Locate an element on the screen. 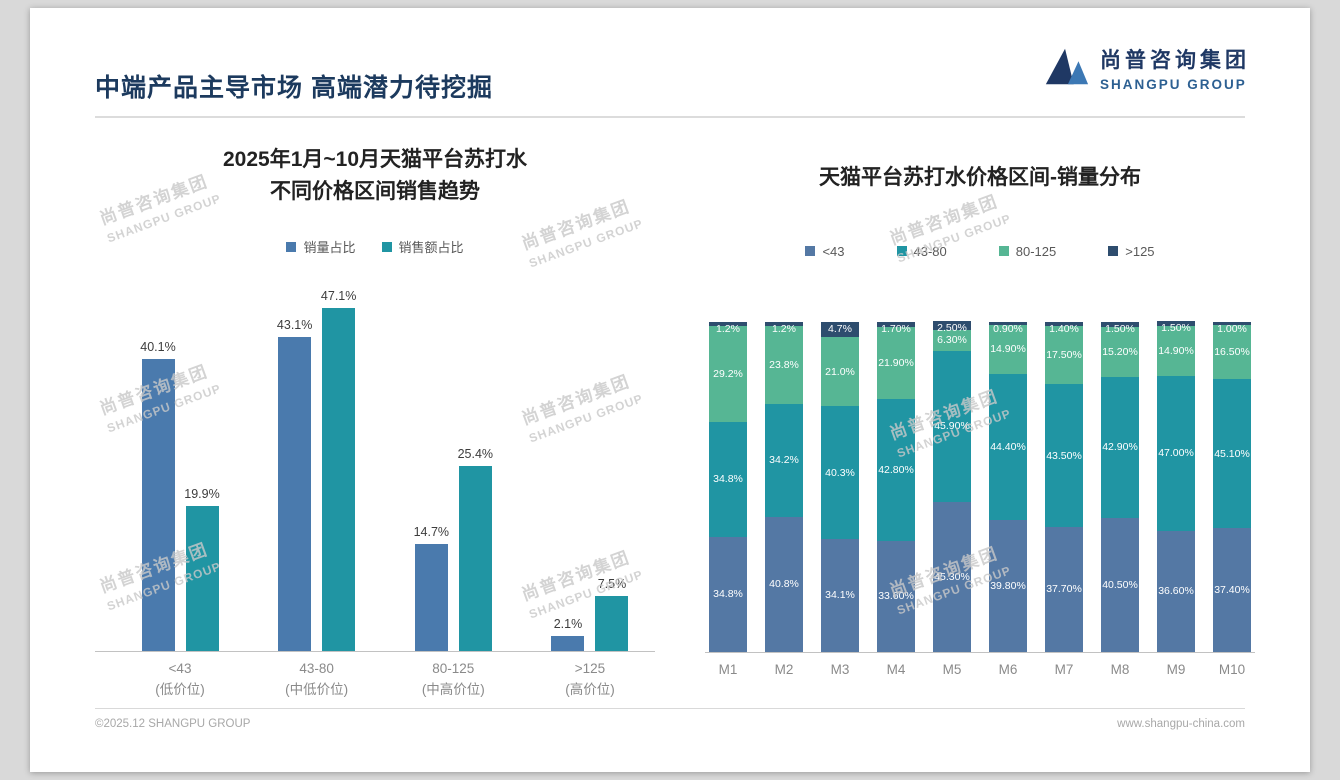 Image resolution: width=1340 pixels, height=780 pixels. volume-share-bar: 14.7% is located at coordinates (431, 588).